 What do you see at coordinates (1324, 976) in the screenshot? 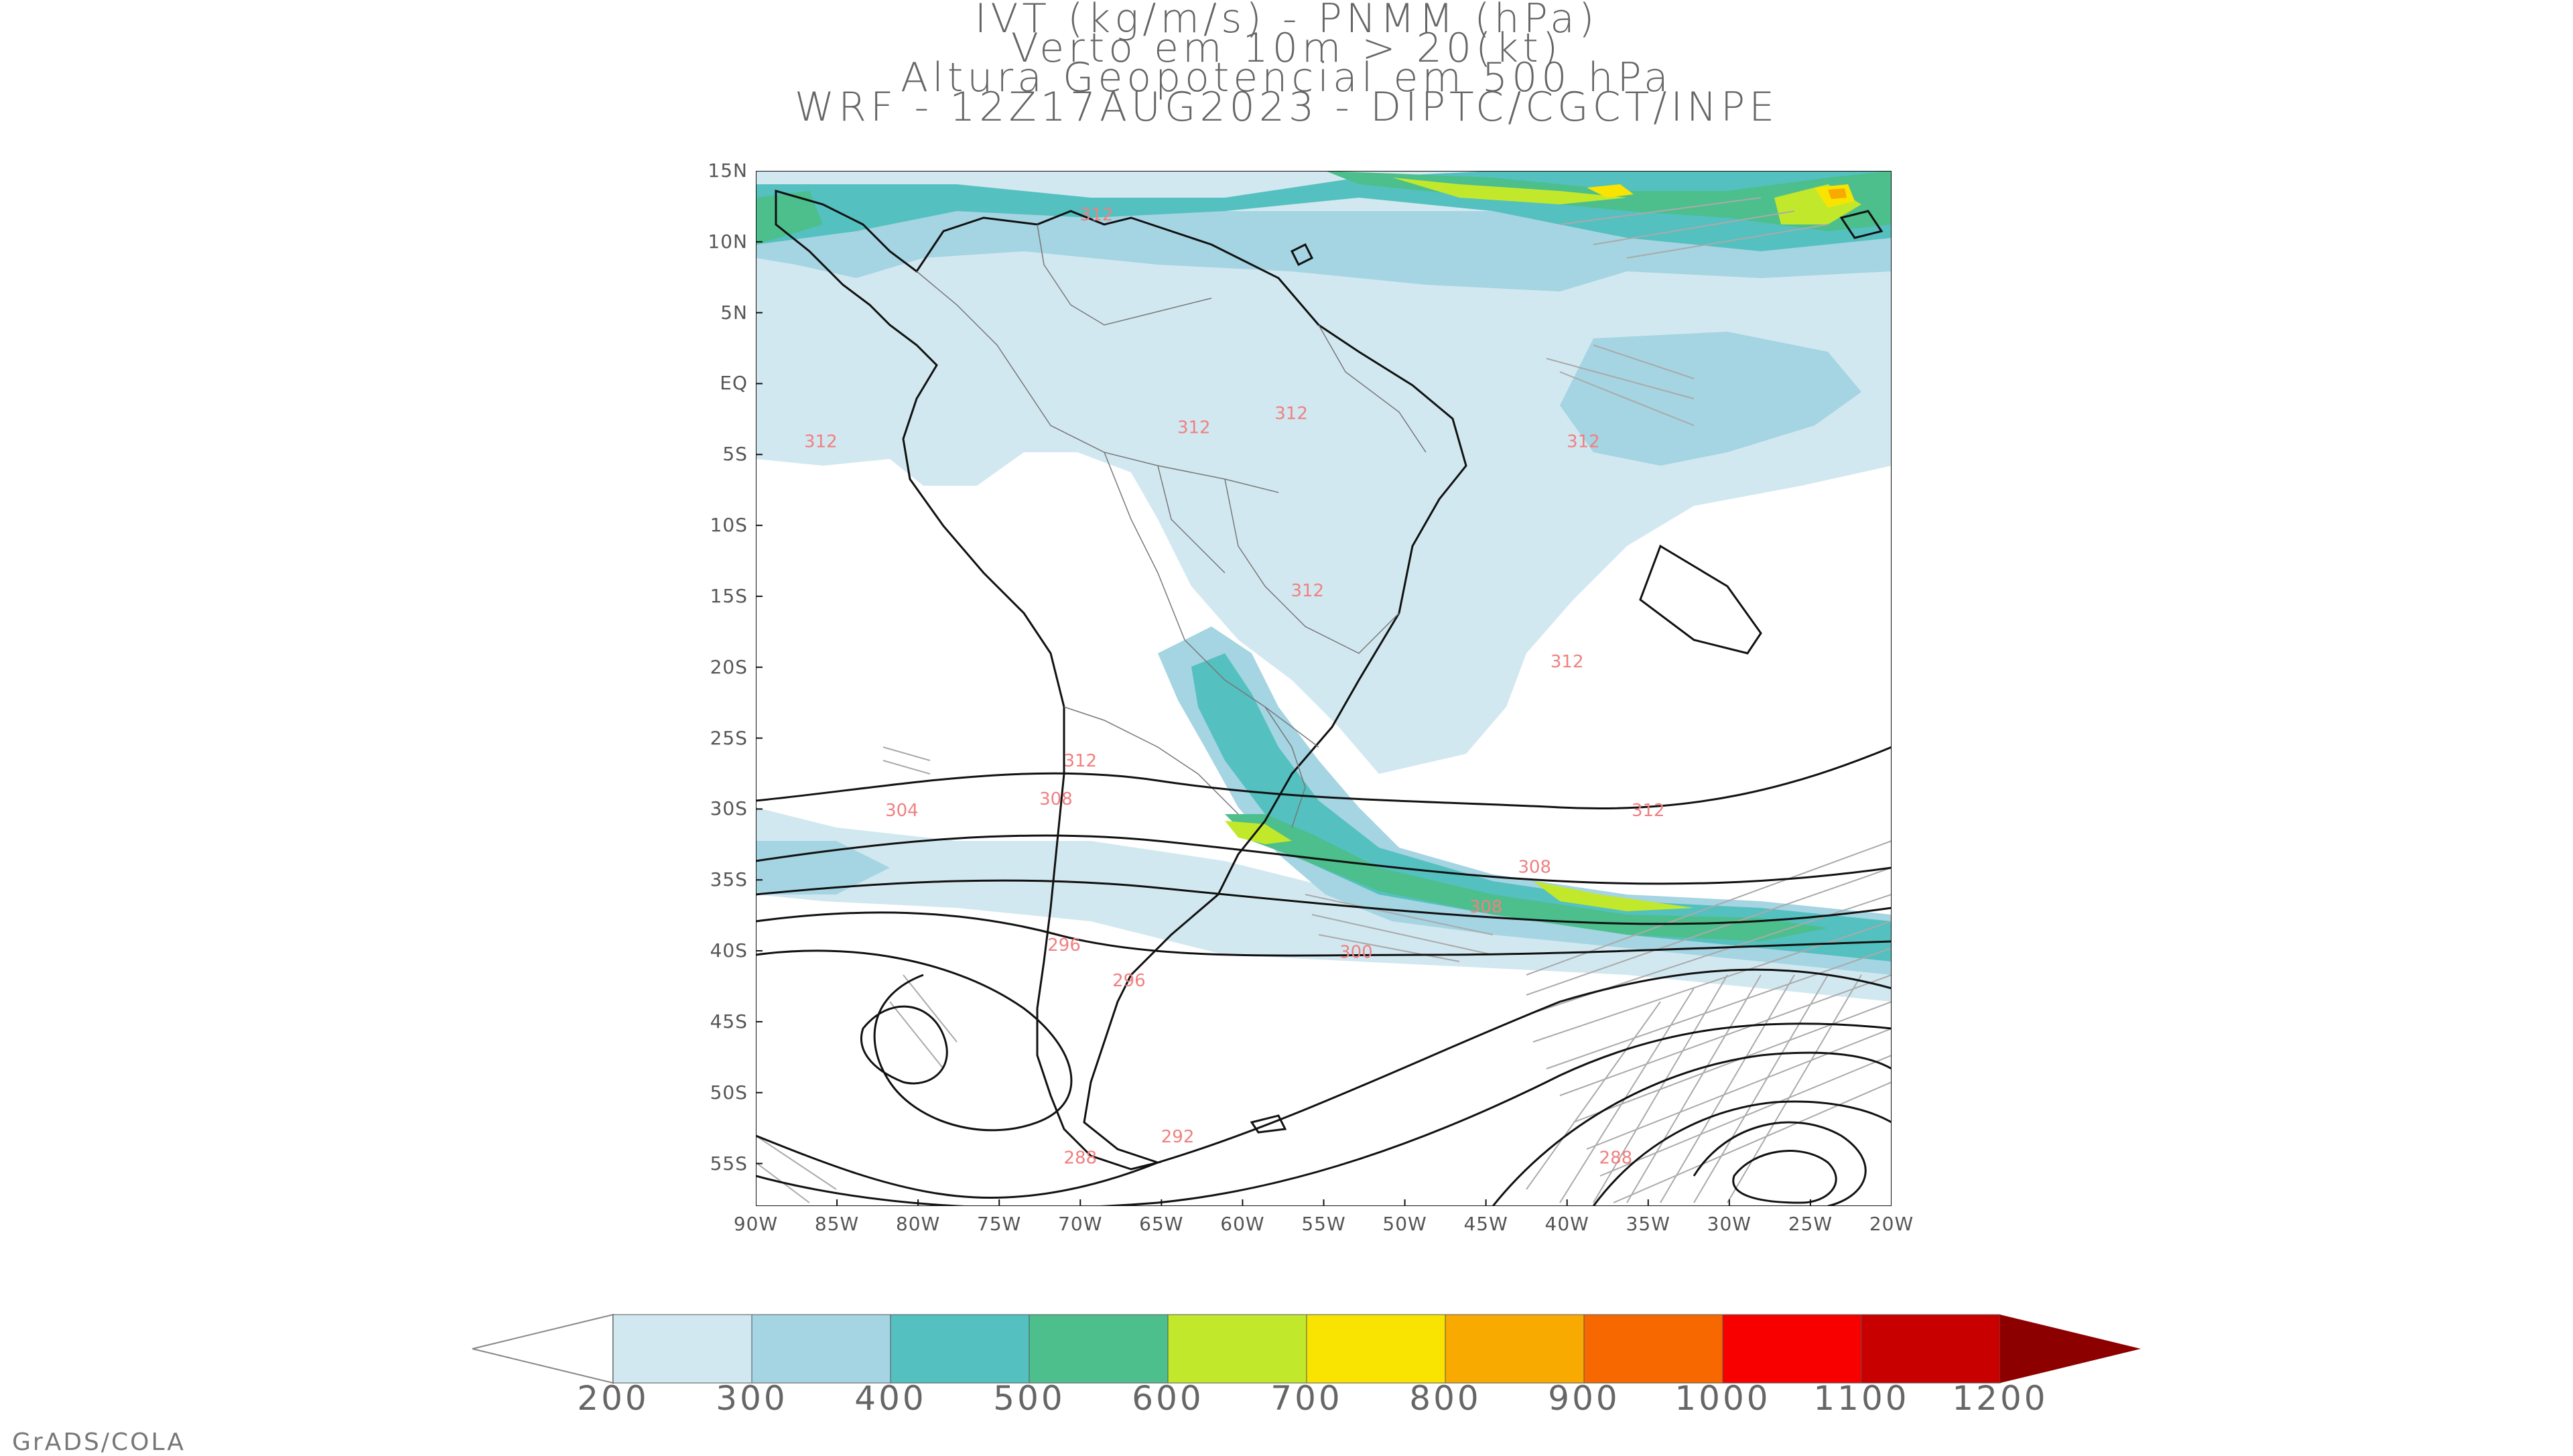
I see `geopotential-contours` at bounding box center [1324, 976].